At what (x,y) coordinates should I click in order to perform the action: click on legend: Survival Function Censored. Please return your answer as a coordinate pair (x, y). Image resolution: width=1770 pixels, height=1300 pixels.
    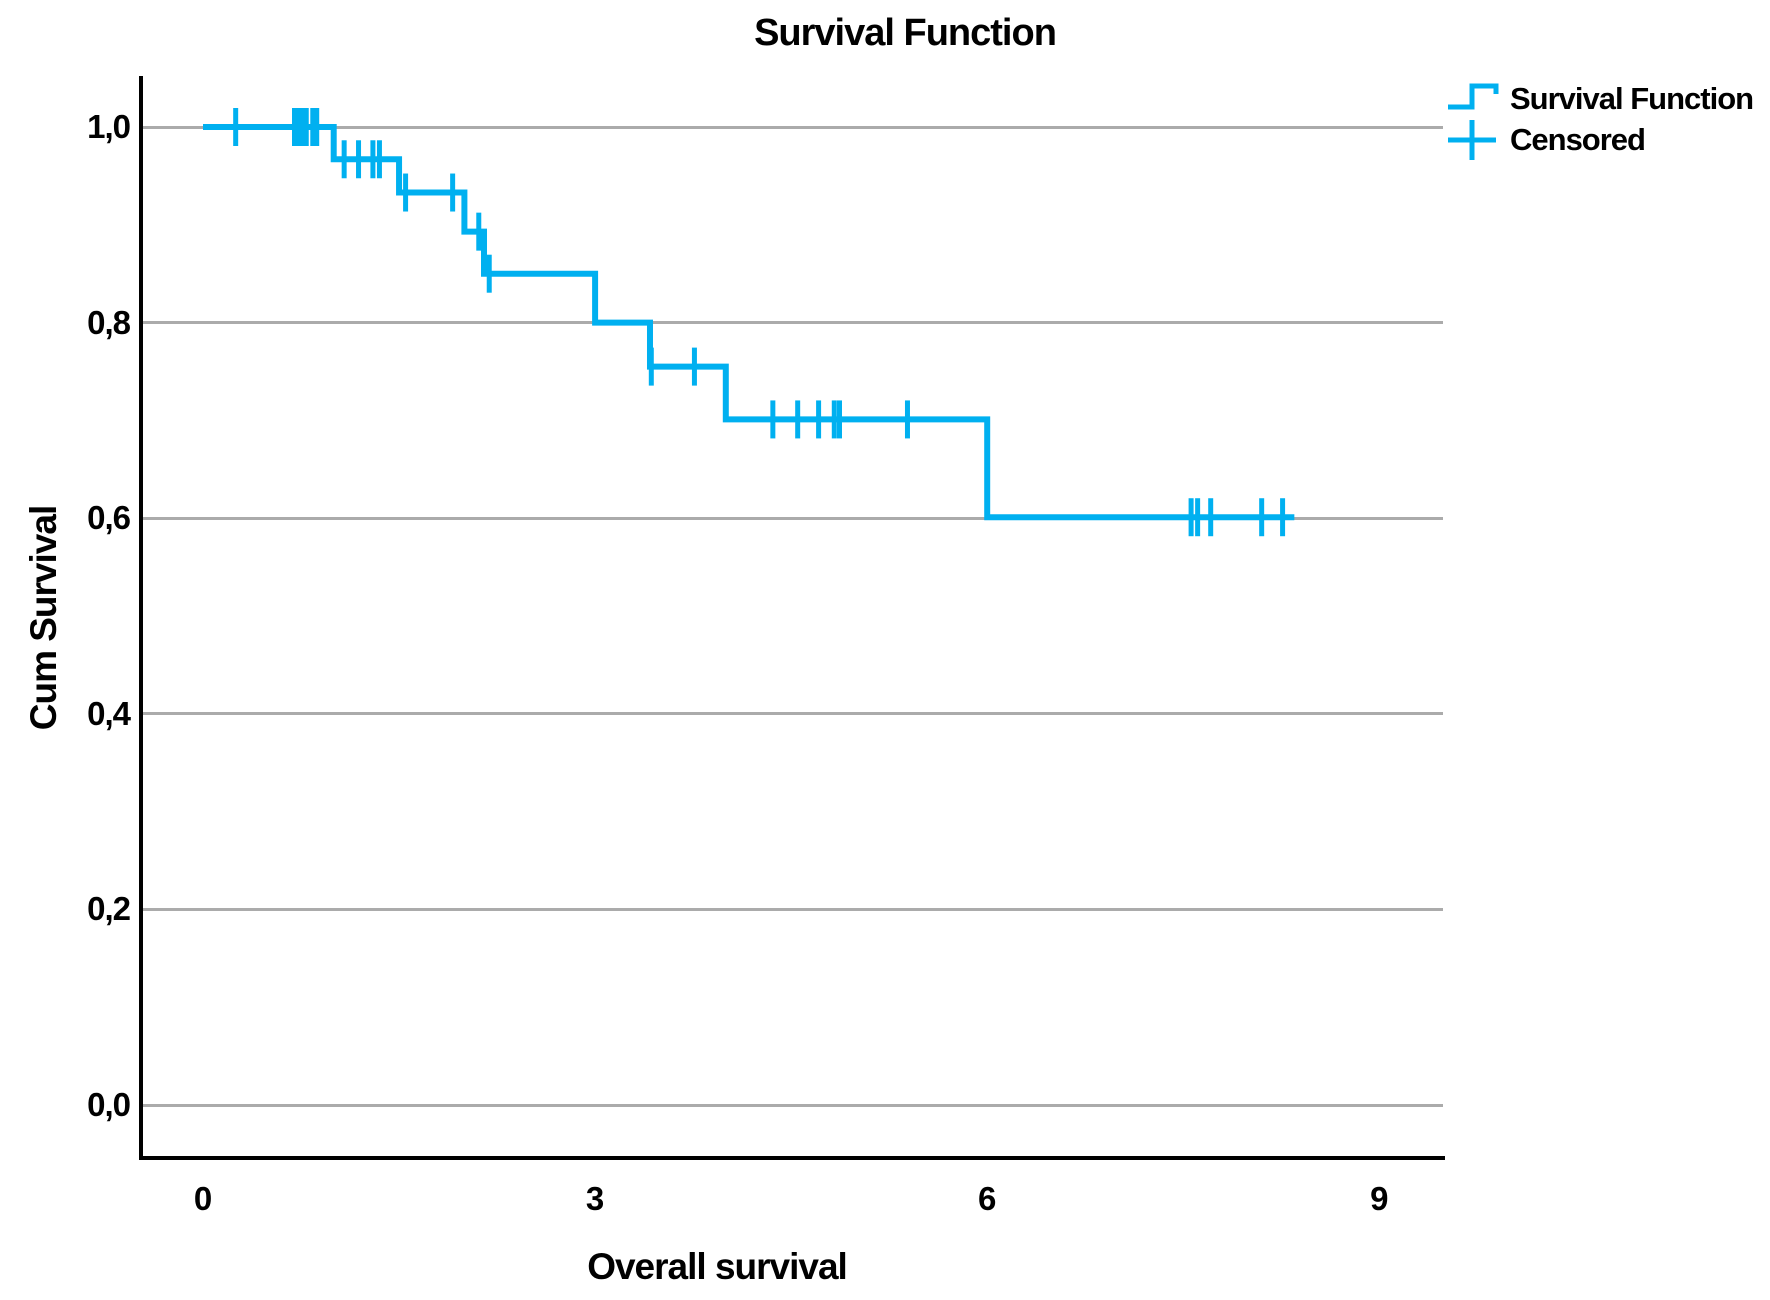
    Looking at the image, I should click on (1600, 119).